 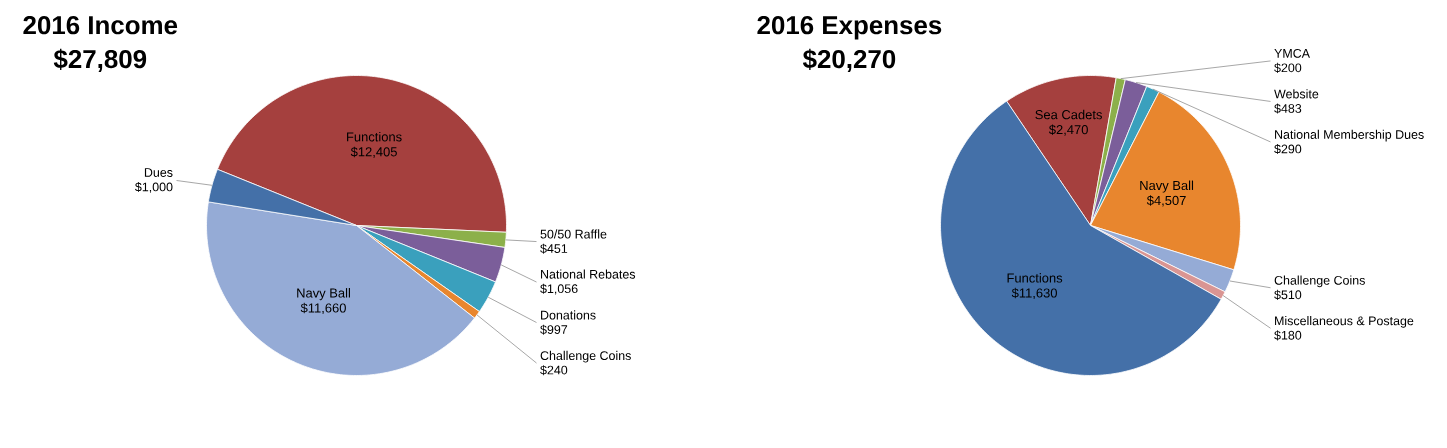 I want to click on chart-subtitle: $20,270, so click(x=849, y=60).